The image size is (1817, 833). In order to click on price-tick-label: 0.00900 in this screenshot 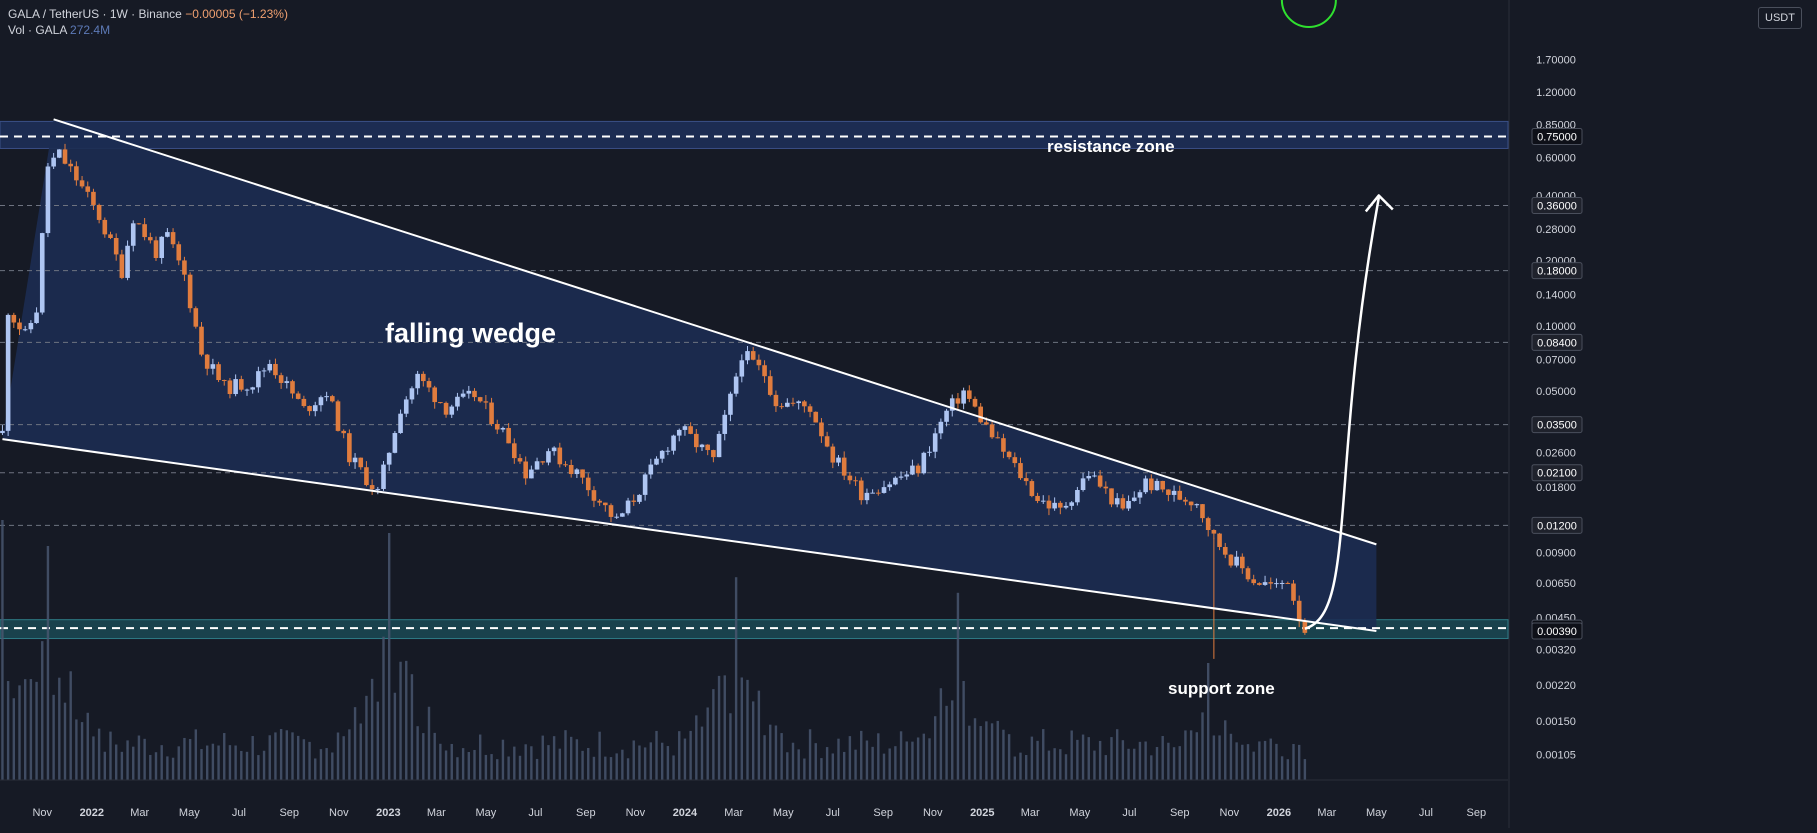, I will do `click(1556, 553)`.